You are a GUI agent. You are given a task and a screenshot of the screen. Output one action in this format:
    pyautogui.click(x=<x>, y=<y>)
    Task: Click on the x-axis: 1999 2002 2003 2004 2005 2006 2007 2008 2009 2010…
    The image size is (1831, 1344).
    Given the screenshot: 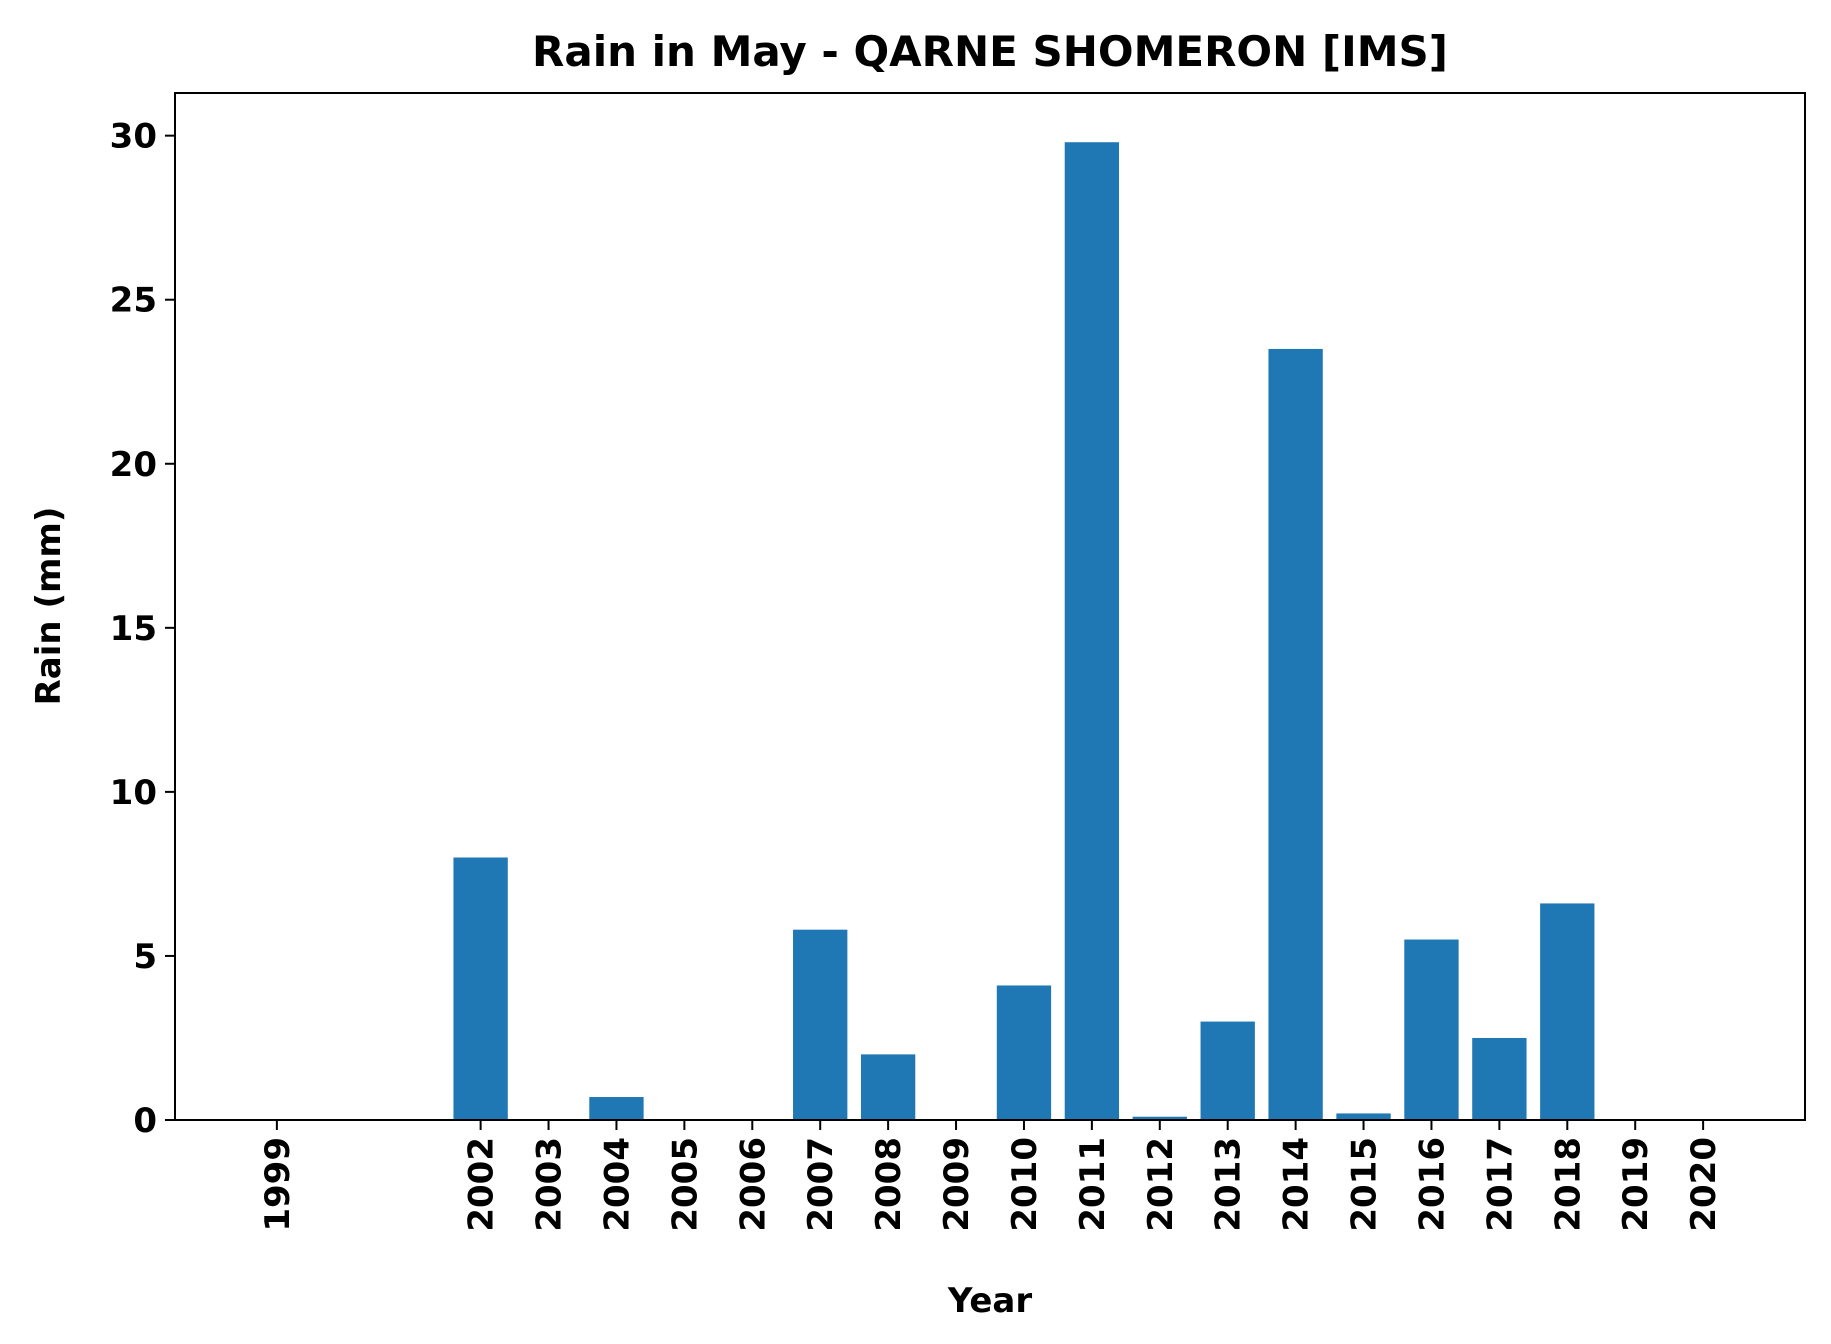 What is the action you would take?
    pyautogui.click(x=991, y=1176)
    